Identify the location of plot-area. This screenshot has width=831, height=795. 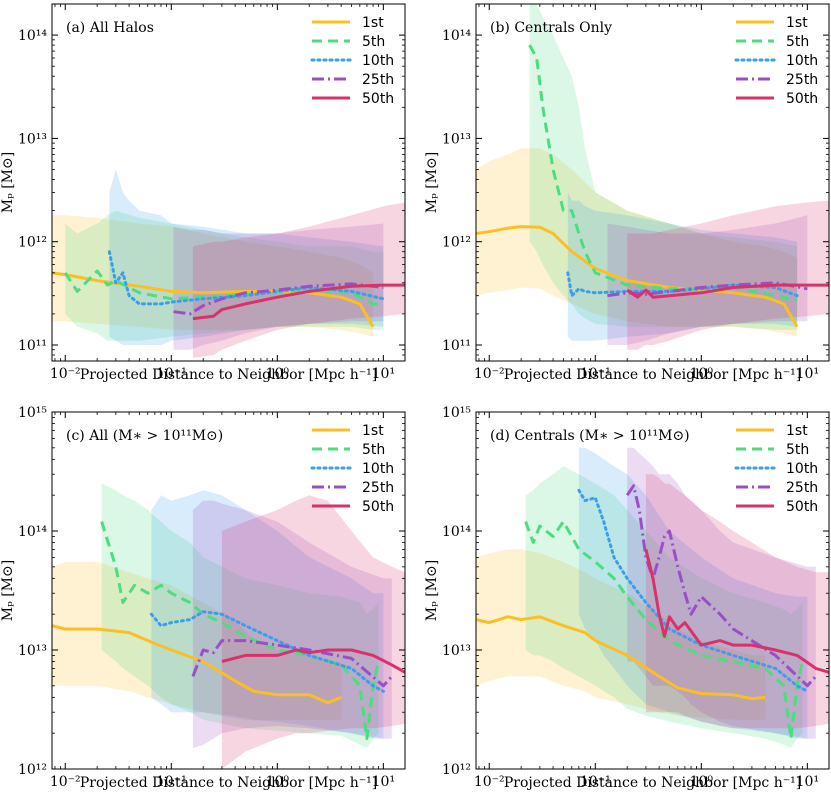
(228, 263).